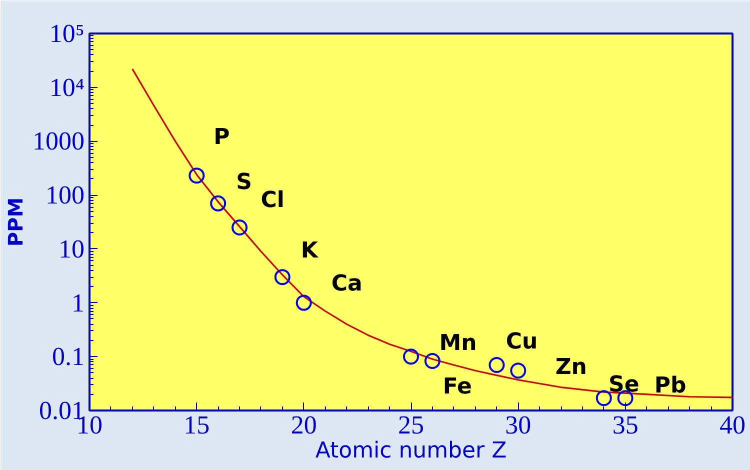 This screenshot has width=750, height=470. I want to click on y-tick-label: 1000, so click(58, 141).